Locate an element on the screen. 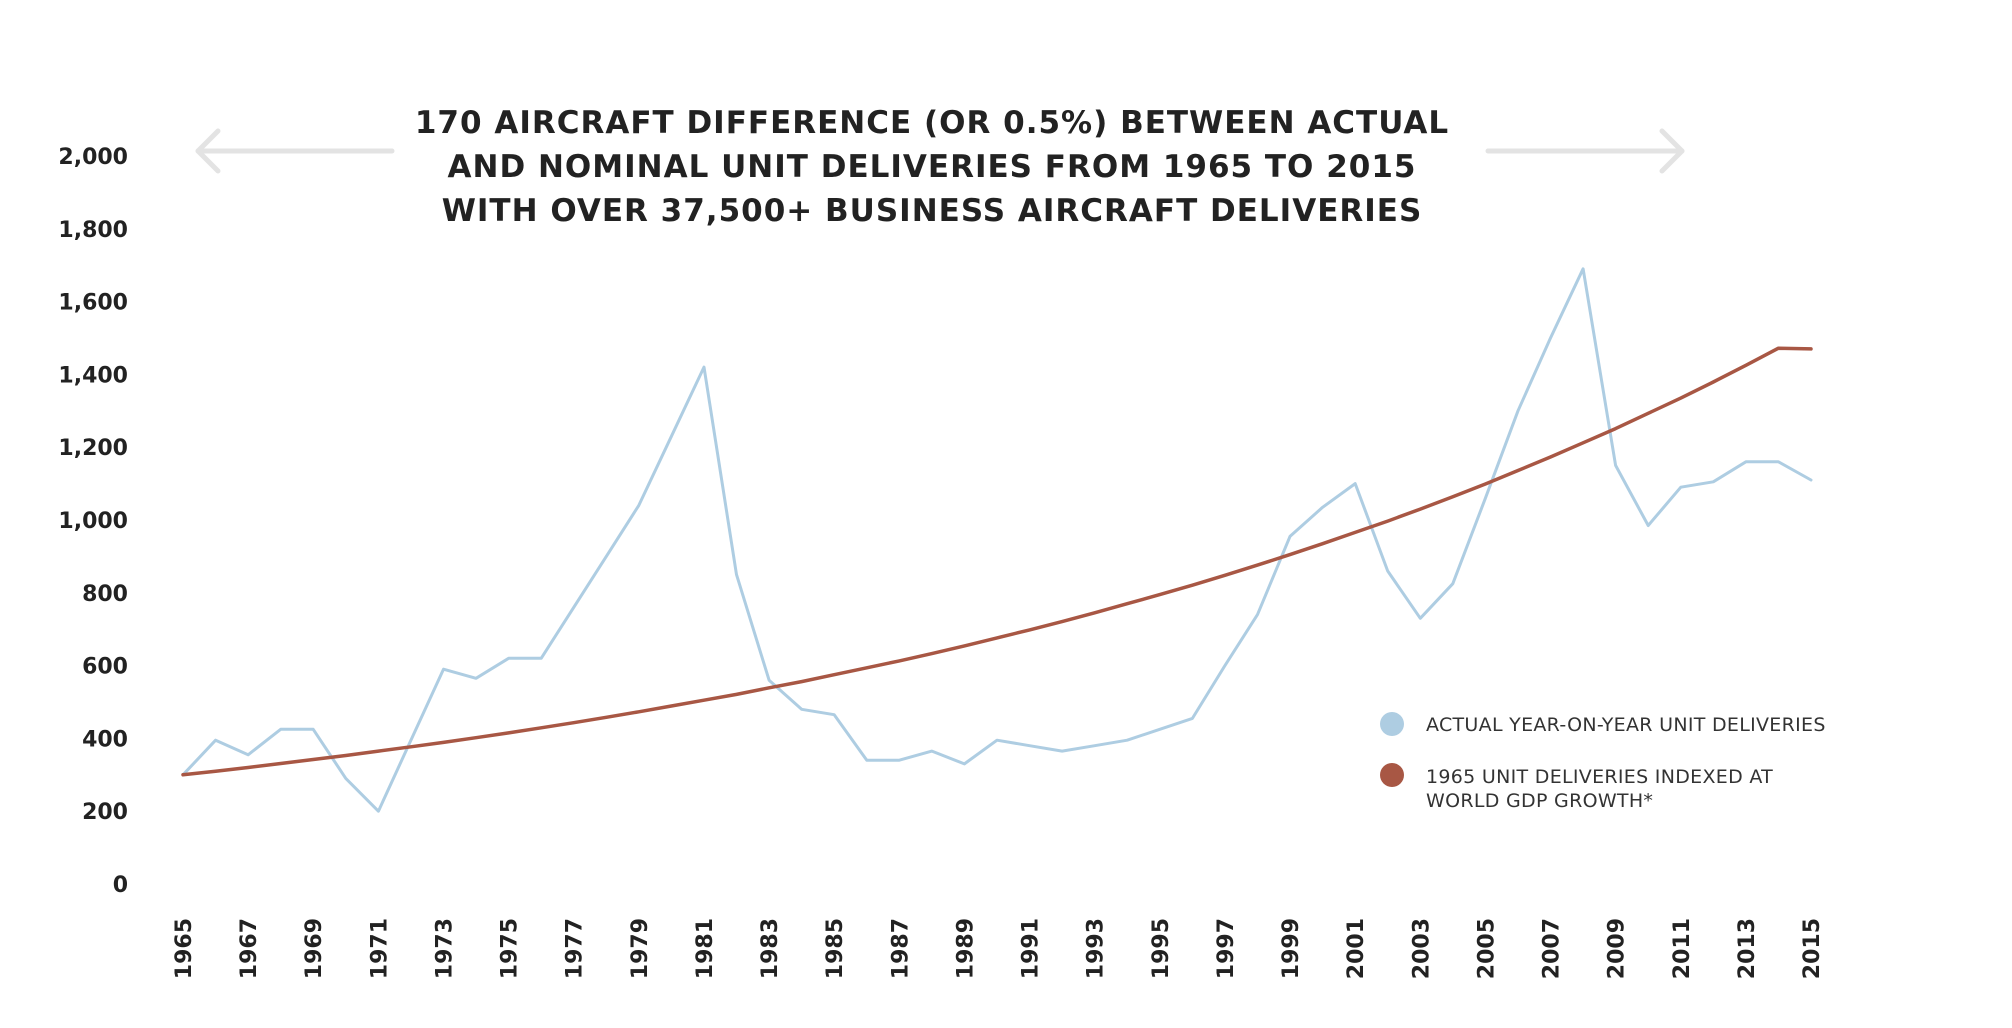 This screenshot has height=1028, width=2012. y-tick-label: 1,800 is located at coordinates (93, 230).